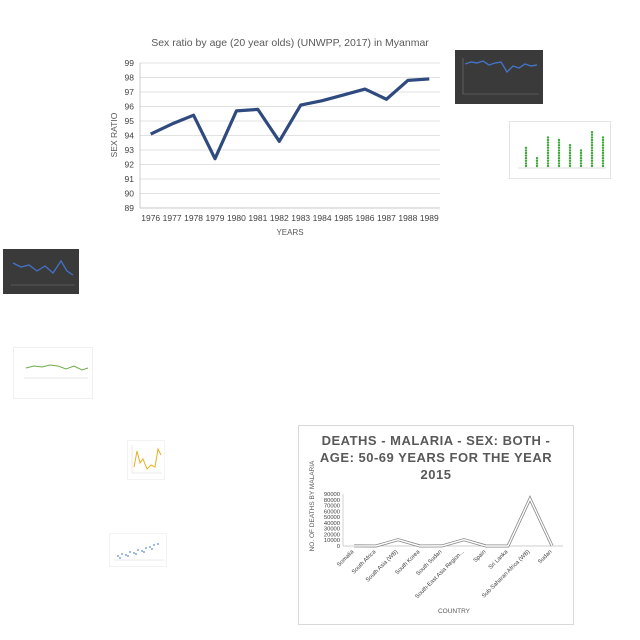 This screenshot has height=640, width=640. Describe the element at coordinates (130, 165) in the screenshot. I see `y-tick-label: 92` at that location.